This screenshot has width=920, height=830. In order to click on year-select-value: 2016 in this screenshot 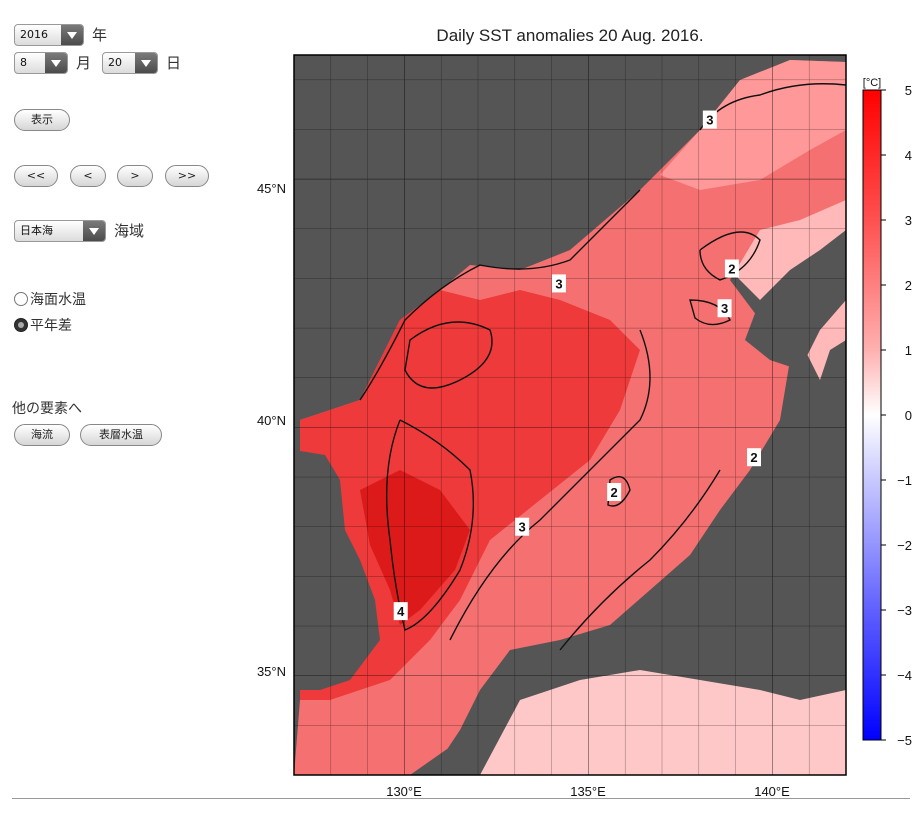, I will do `click(34, 34)`.